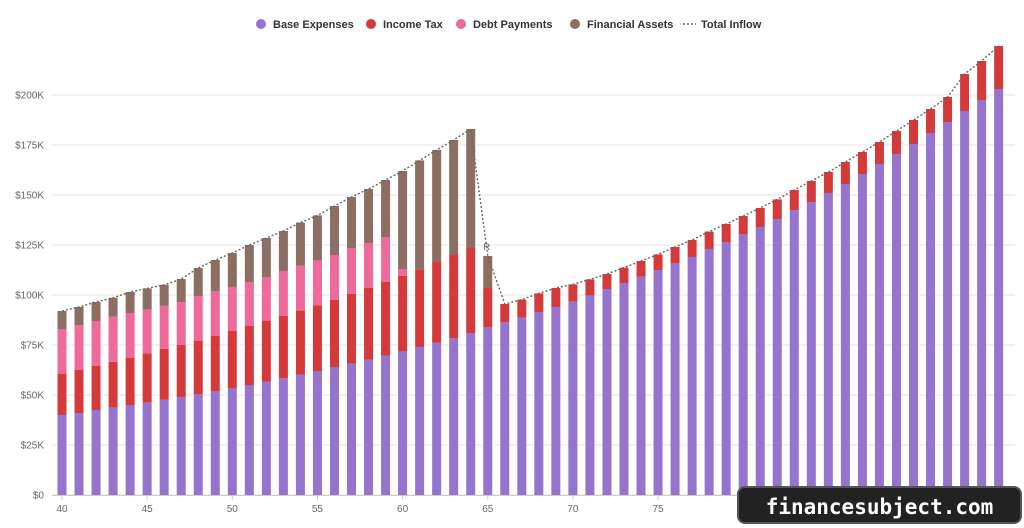 This screenshot has width=1024, height=528. I want to click on legend-label-base-expenses: Base Expenses, so click(313, 25).